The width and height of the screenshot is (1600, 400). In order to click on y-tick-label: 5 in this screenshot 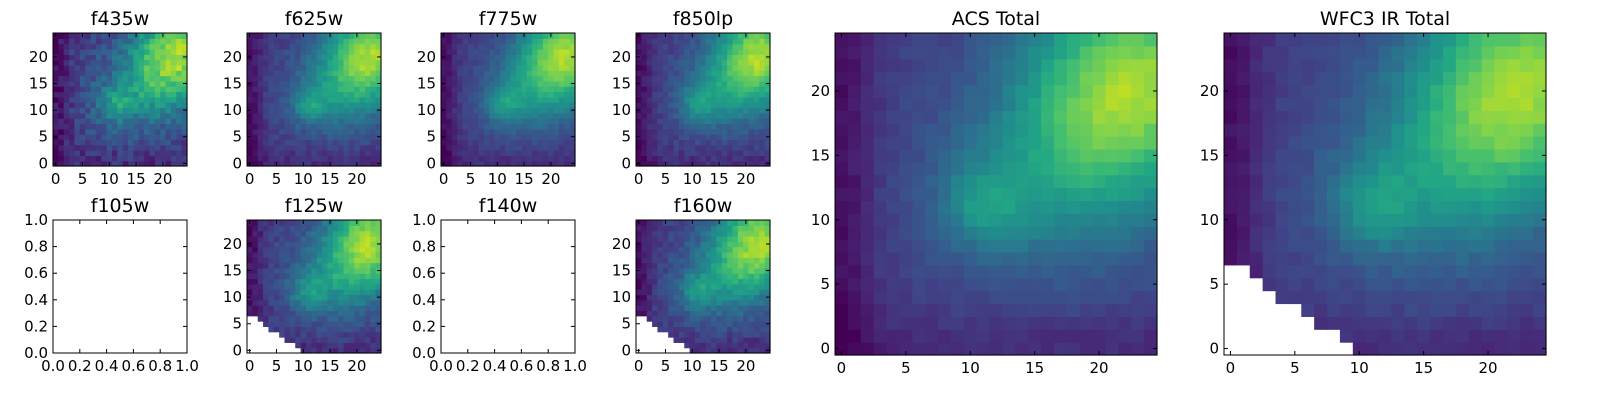, I will do `click(626, 137)`.